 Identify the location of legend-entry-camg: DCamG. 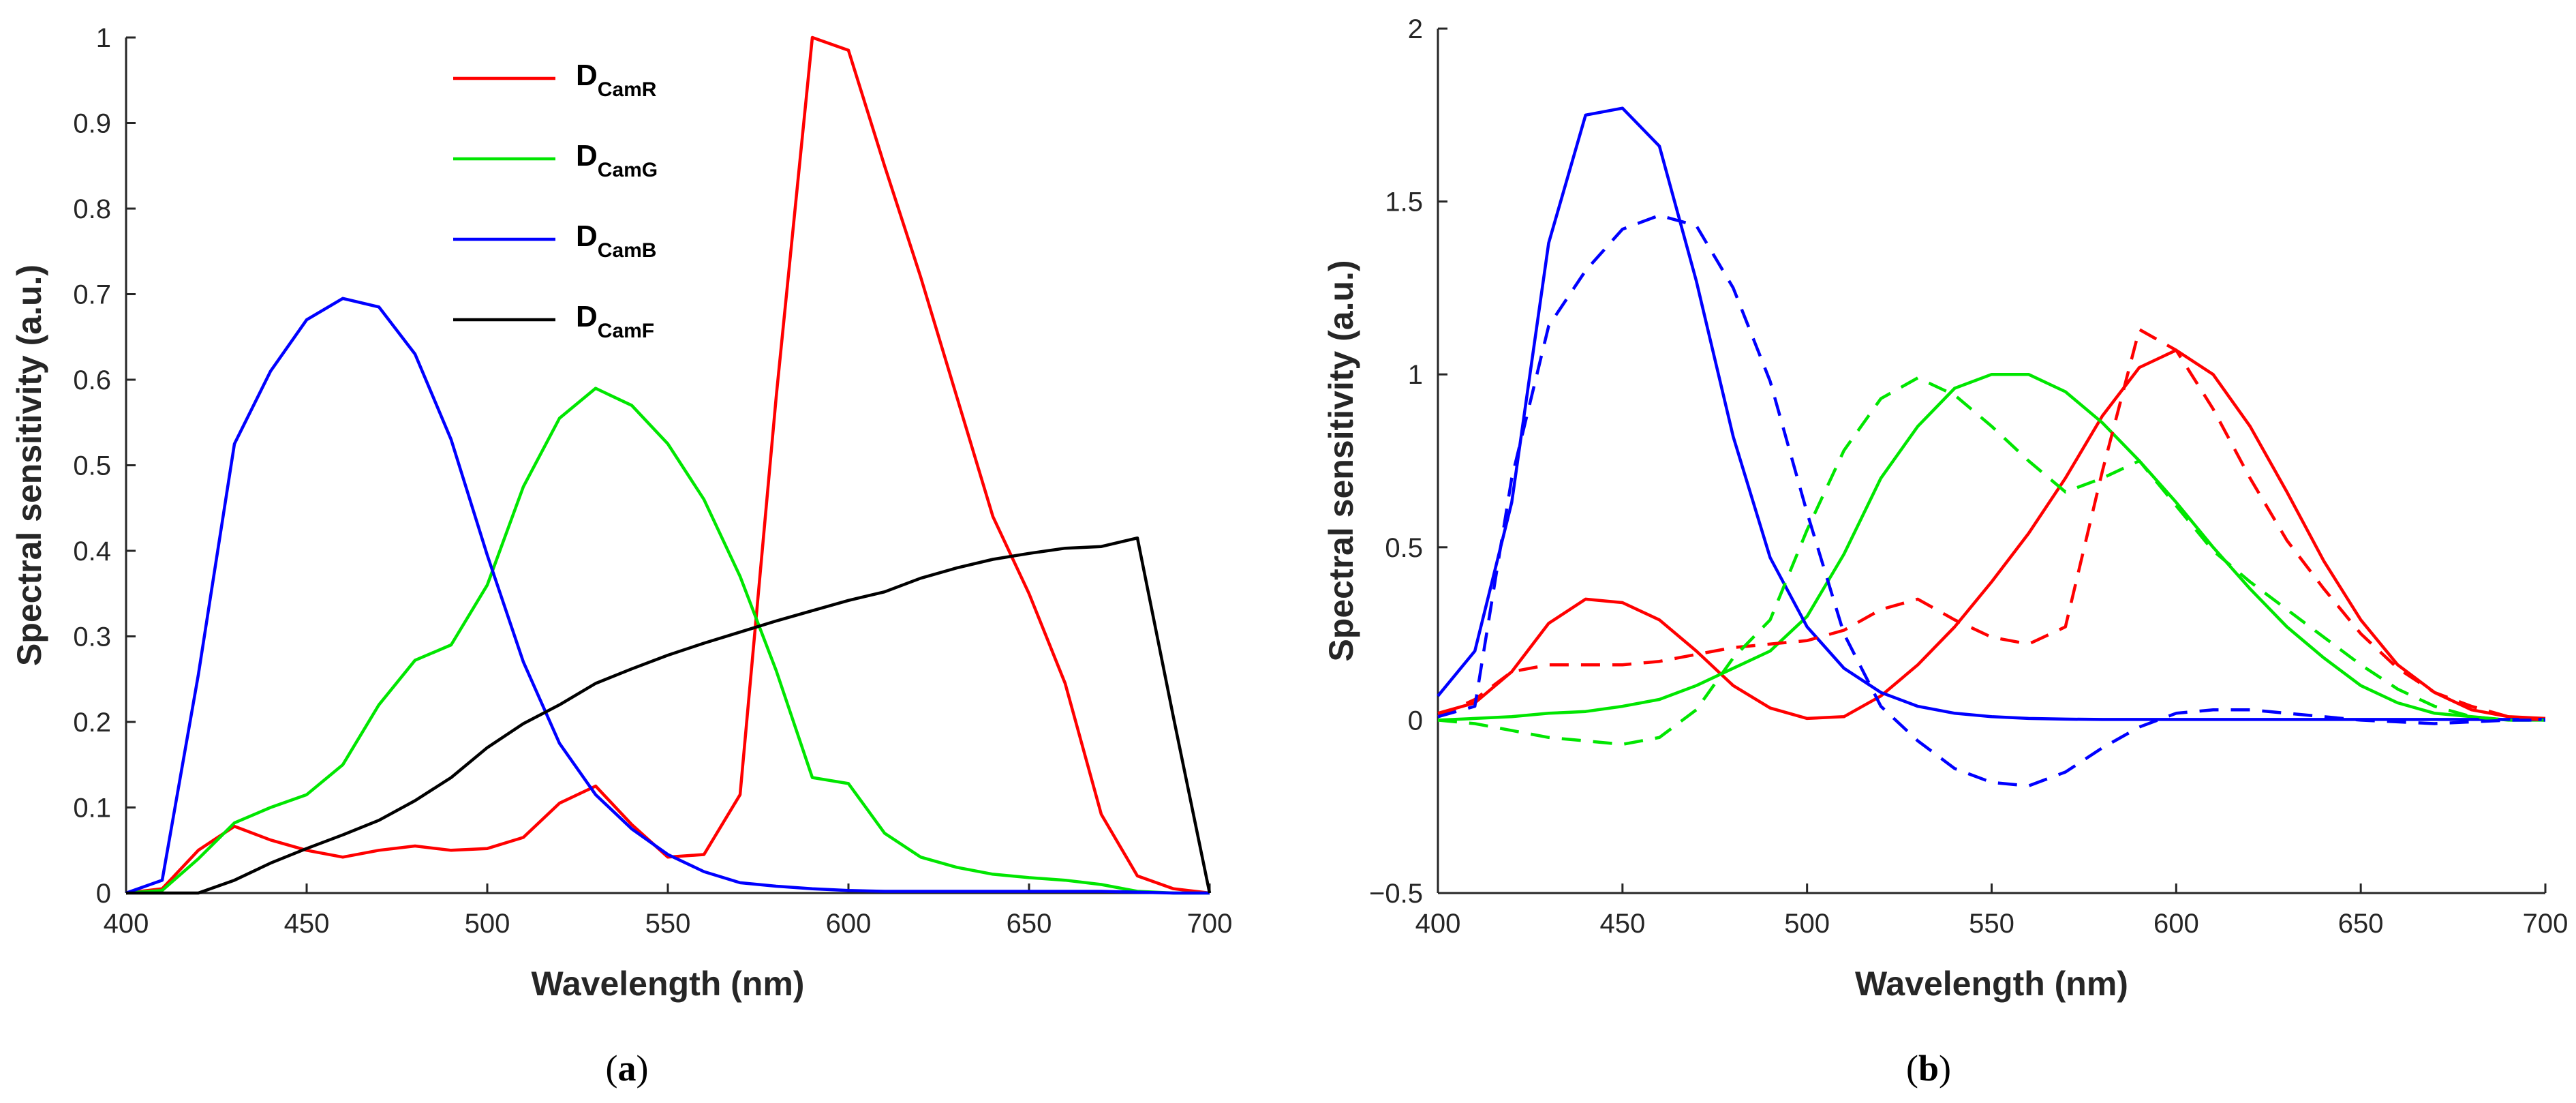
(617, 160).